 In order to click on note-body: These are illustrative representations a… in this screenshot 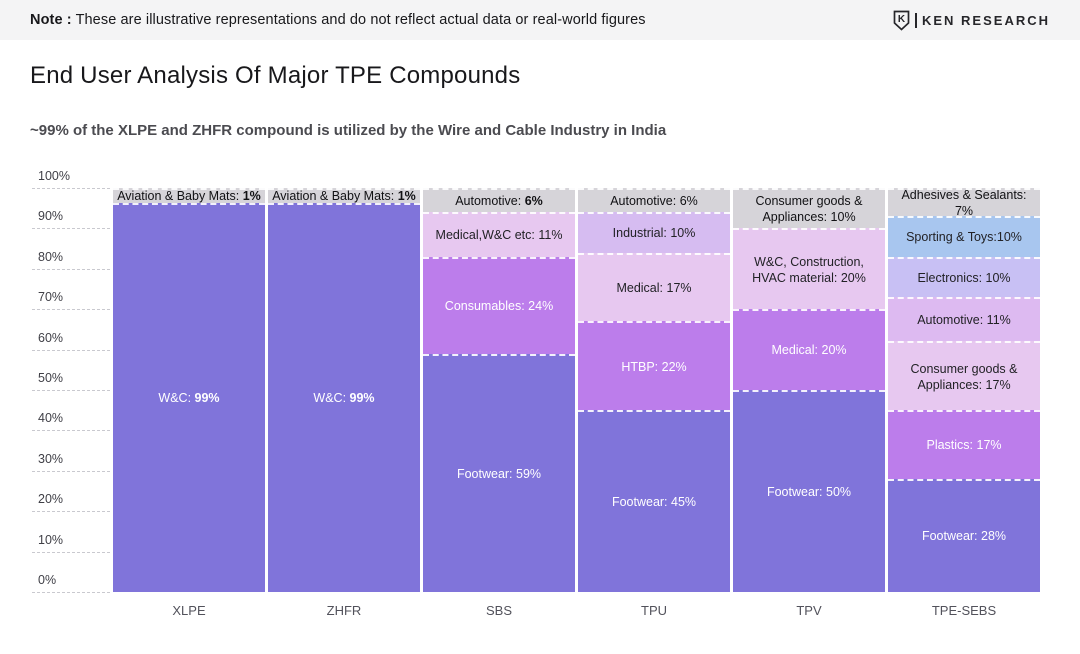, I will do `click(360, 20)`.